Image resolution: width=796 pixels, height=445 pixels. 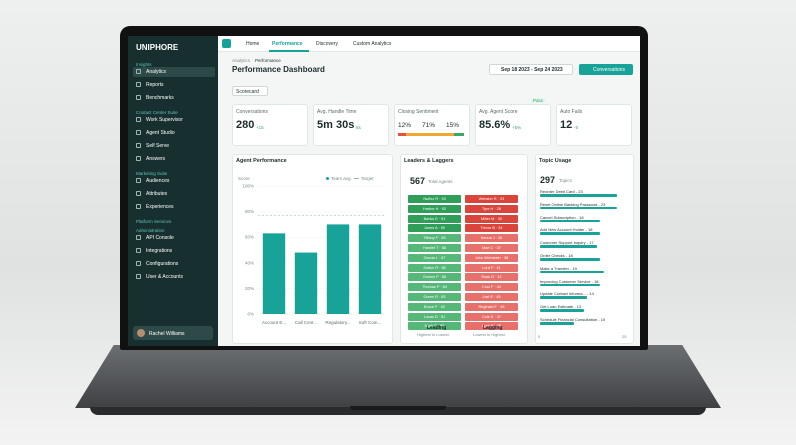 I want to click on avatar, so click(x=141, y=333).